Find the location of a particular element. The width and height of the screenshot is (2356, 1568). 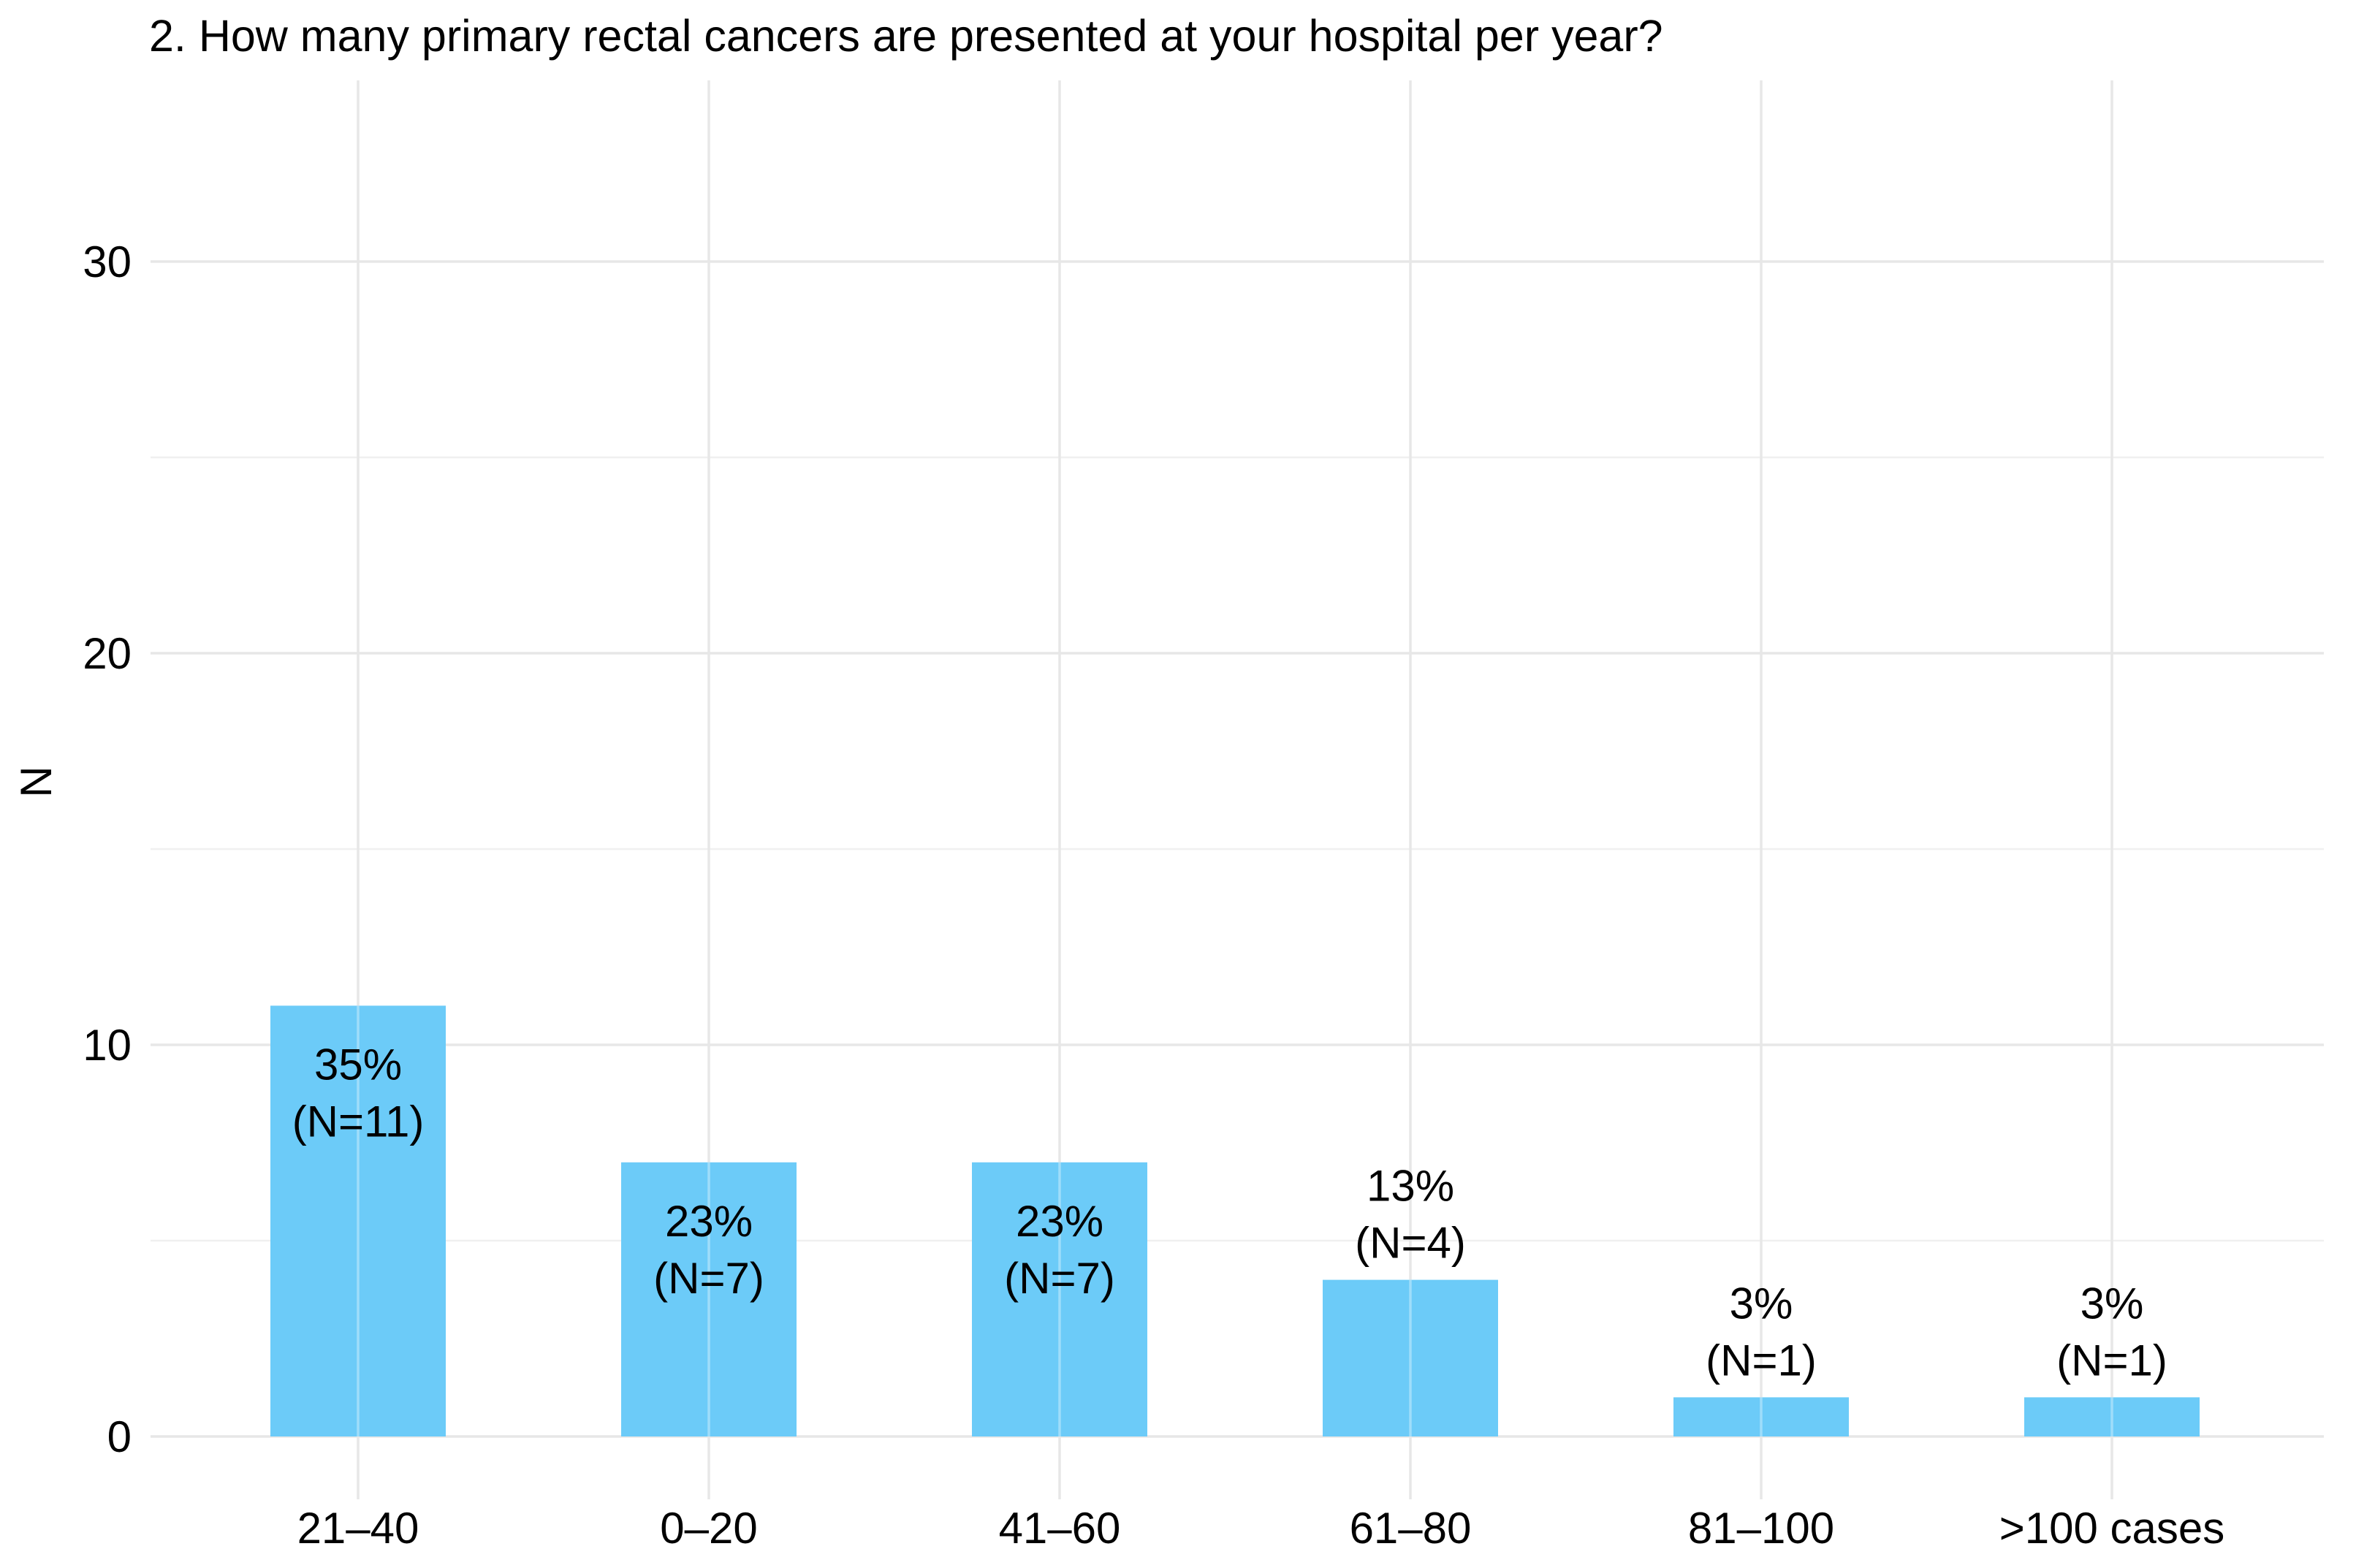

y-tick-label: 0 is located at coordinates (119, 1436).